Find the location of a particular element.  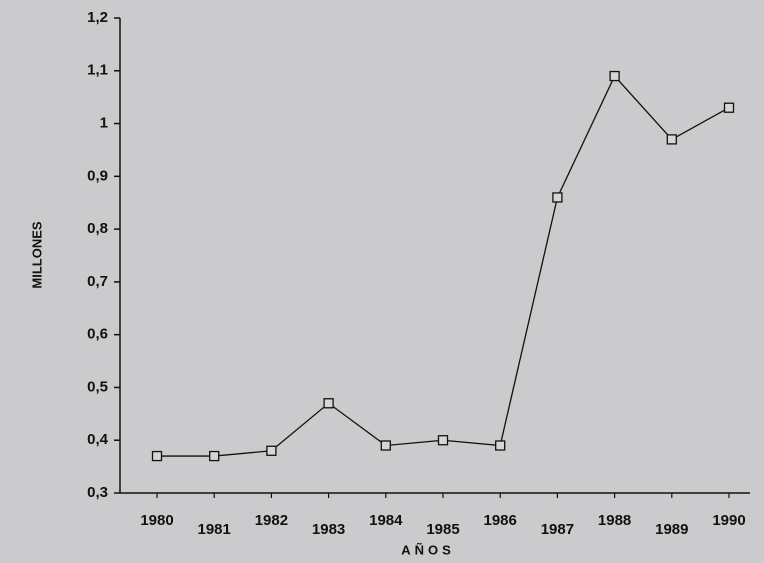

y-tick-label: 0,7 is located at coordinates (97, 281).